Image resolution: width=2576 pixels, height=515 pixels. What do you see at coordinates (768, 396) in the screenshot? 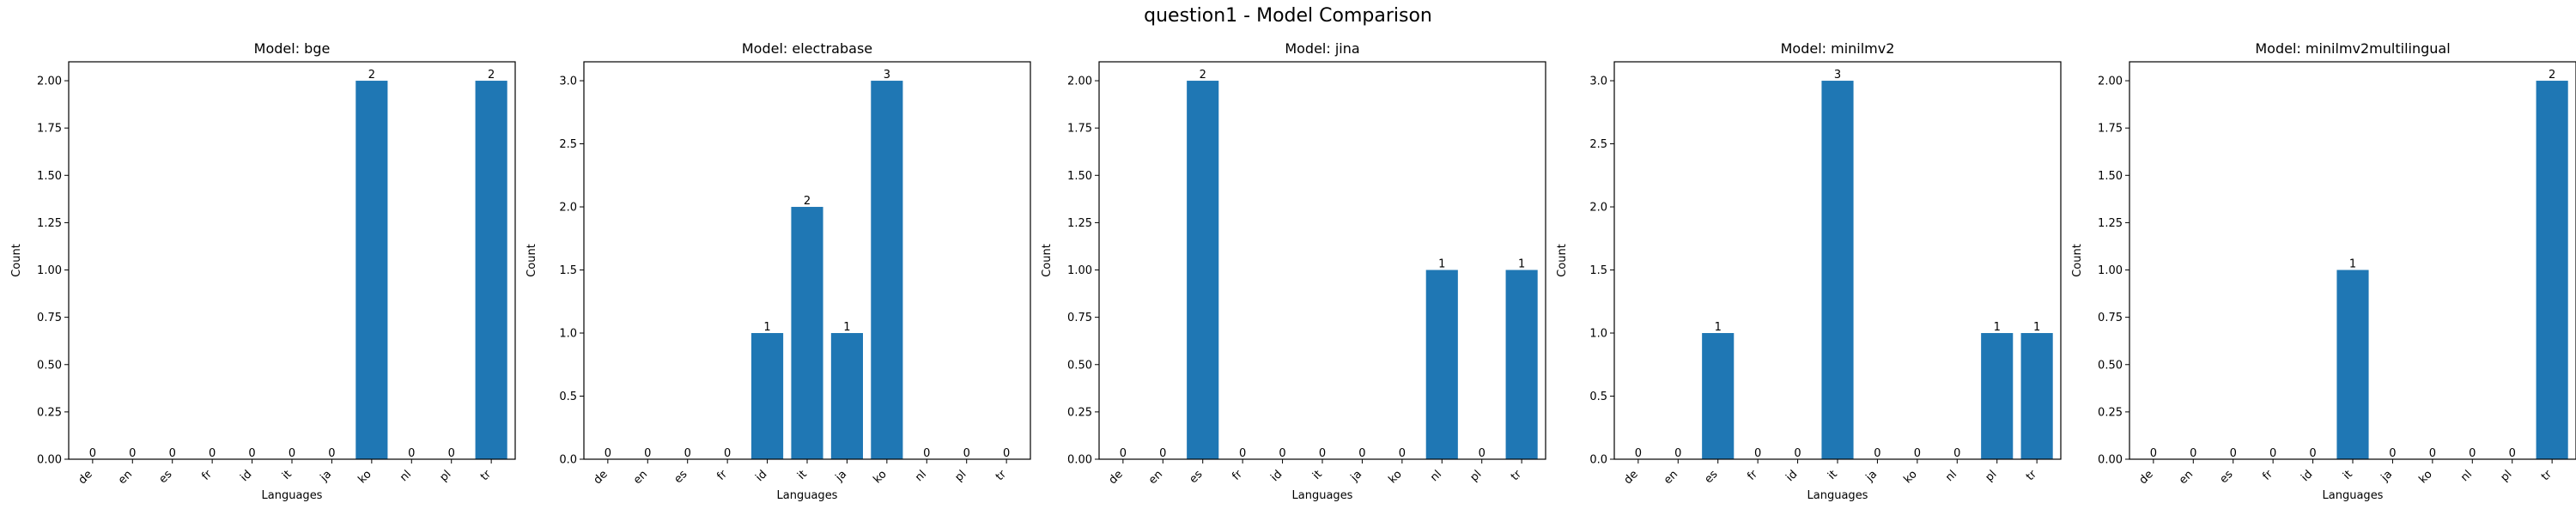
I see `bar-id` at bounding box center [768, 396].